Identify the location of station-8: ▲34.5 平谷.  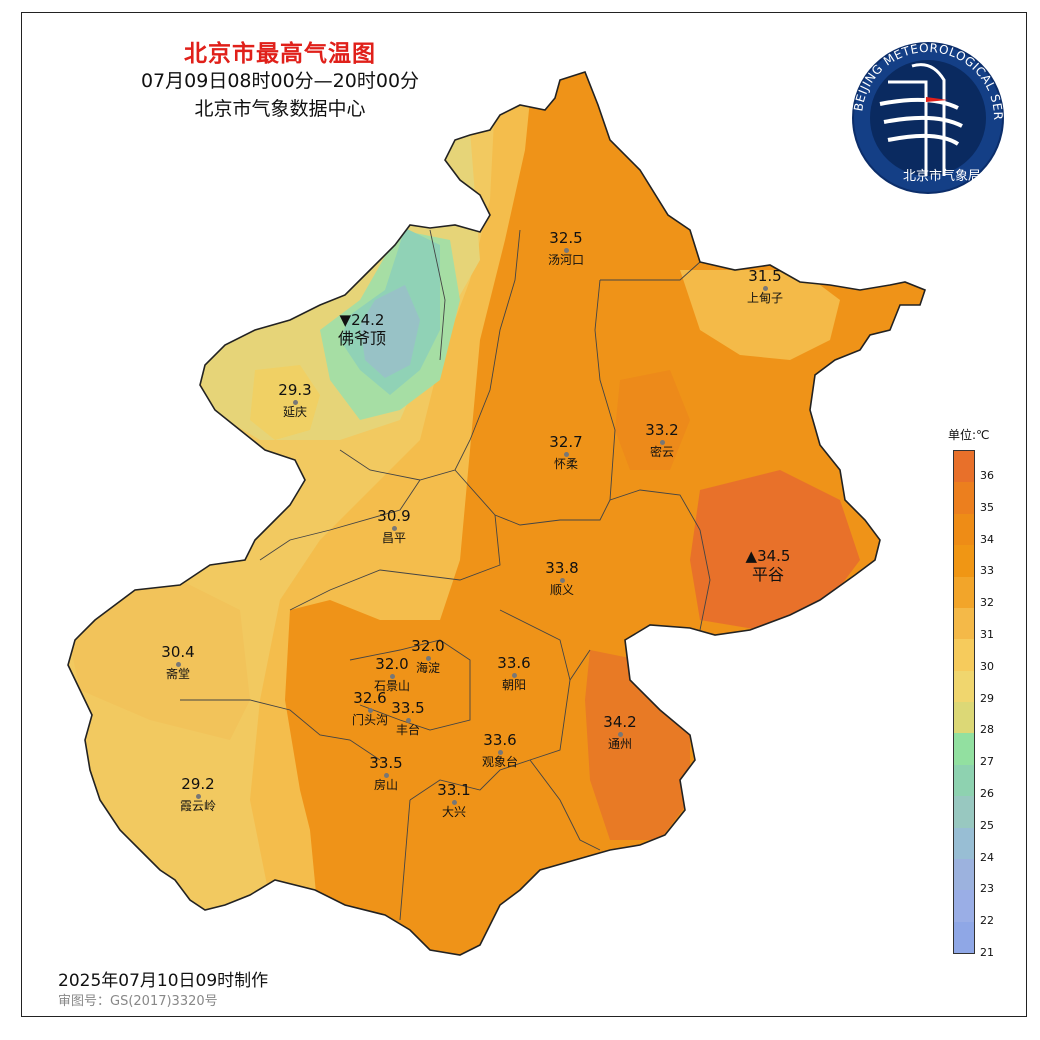
(768, 566).